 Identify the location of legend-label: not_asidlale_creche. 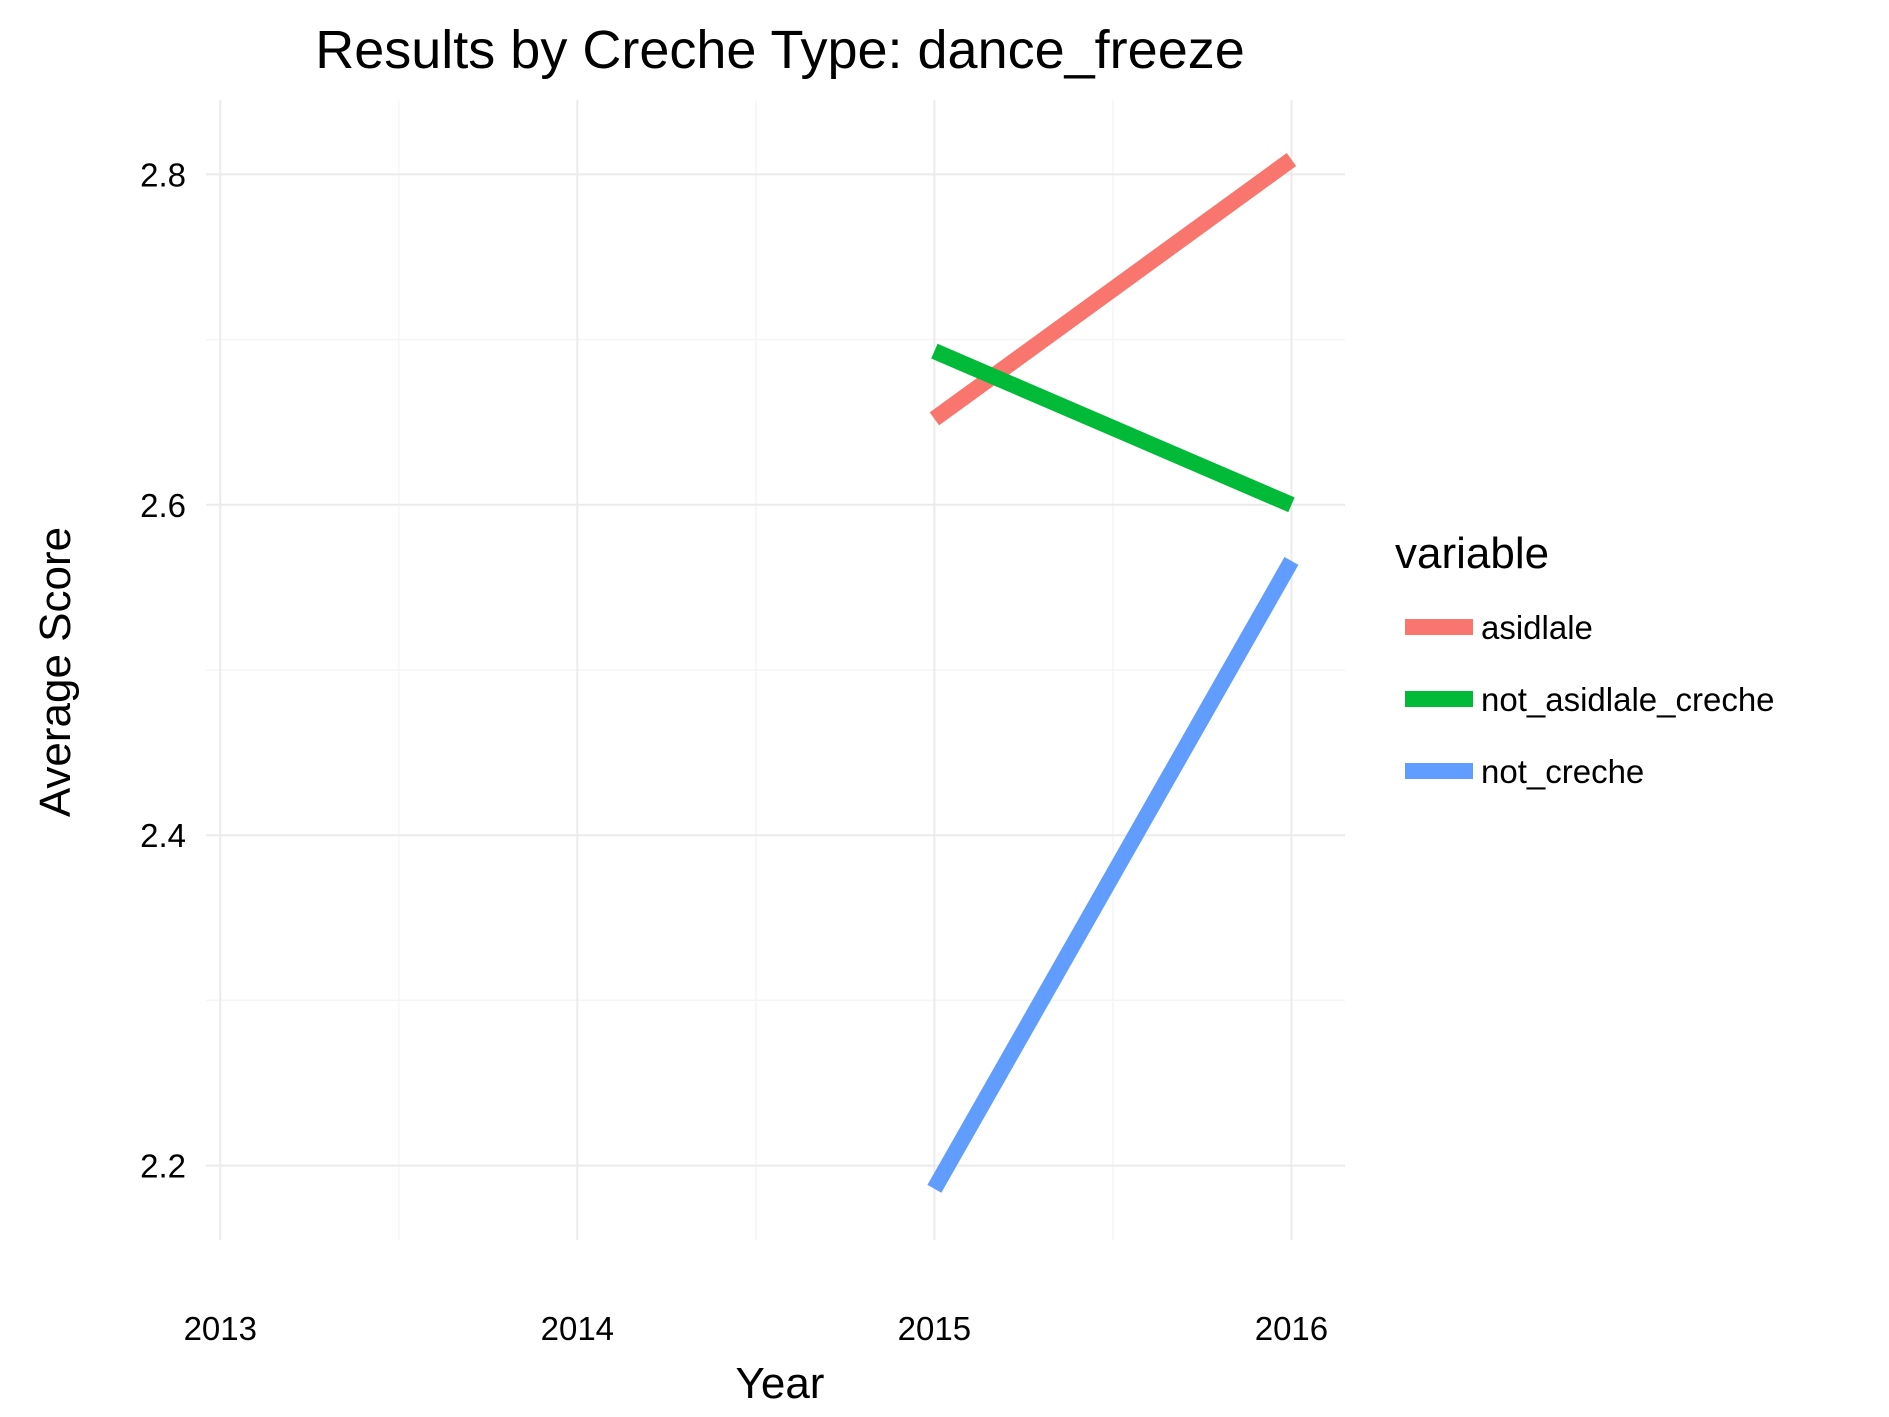
(1628, 699).